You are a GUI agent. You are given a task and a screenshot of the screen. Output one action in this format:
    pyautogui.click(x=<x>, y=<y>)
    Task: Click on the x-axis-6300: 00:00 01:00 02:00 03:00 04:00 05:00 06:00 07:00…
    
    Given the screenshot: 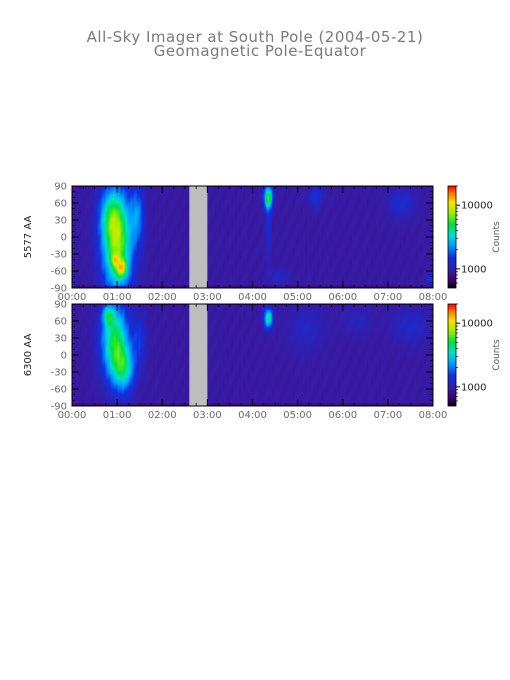 What is the action you would take?
    pyautogui.click(x=253, y=362)
    